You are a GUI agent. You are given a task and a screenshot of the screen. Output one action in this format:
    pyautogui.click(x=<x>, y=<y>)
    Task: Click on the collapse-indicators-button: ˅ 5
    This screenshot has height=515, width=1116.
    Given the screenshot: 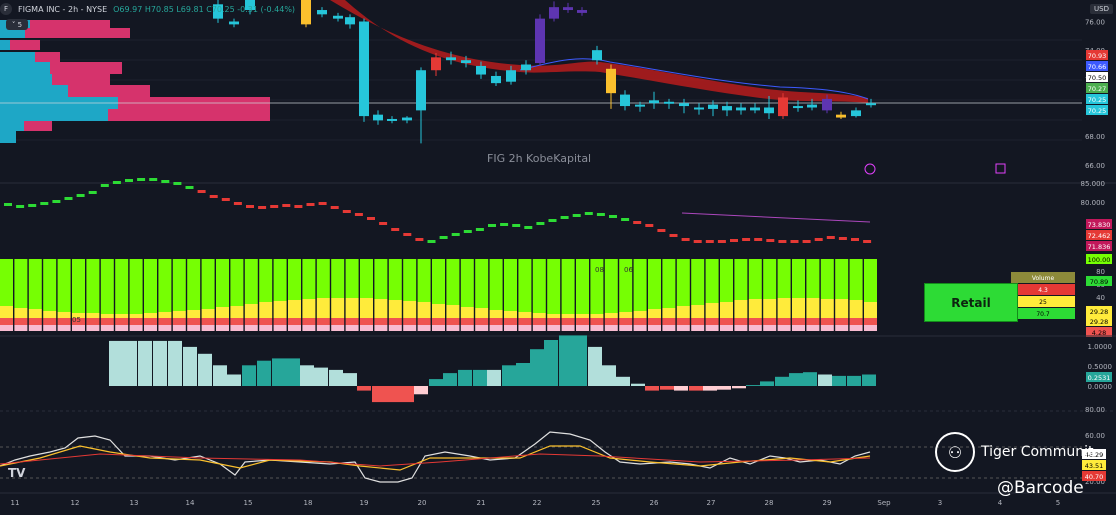 What is the action you would take?
    pyautogui.click(x=17, y=24)
    